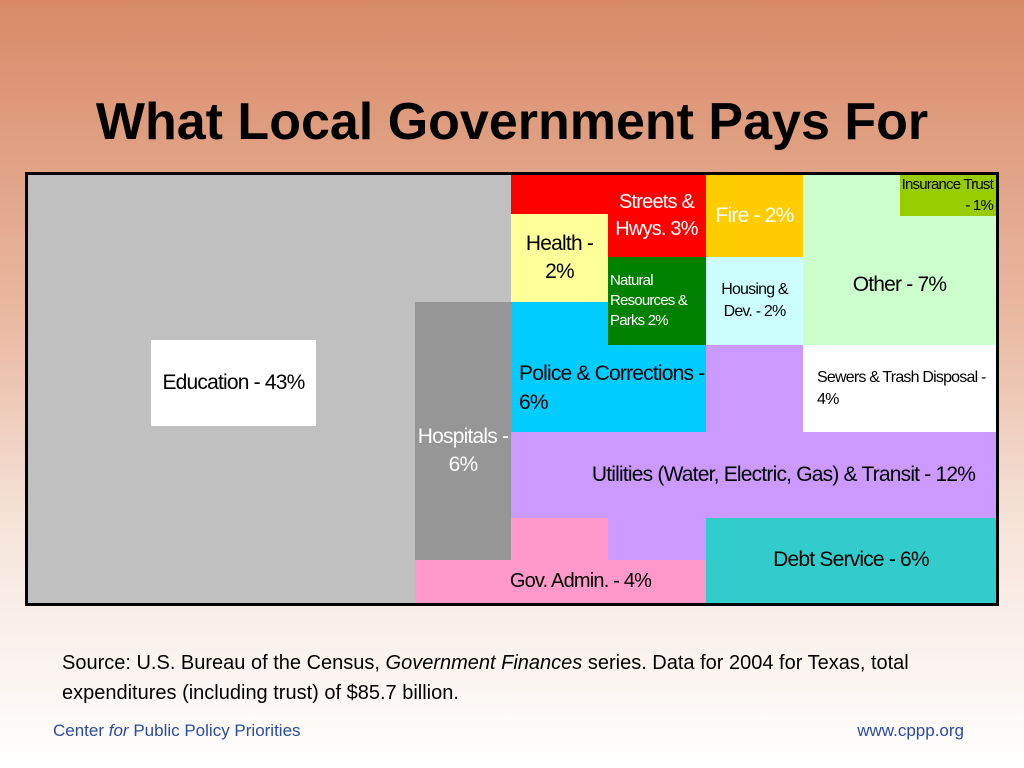  What do you see at coordinates (754, 388) in the screenshot?
I see `tile-utilities-upper` at bounding box center [754, 388].